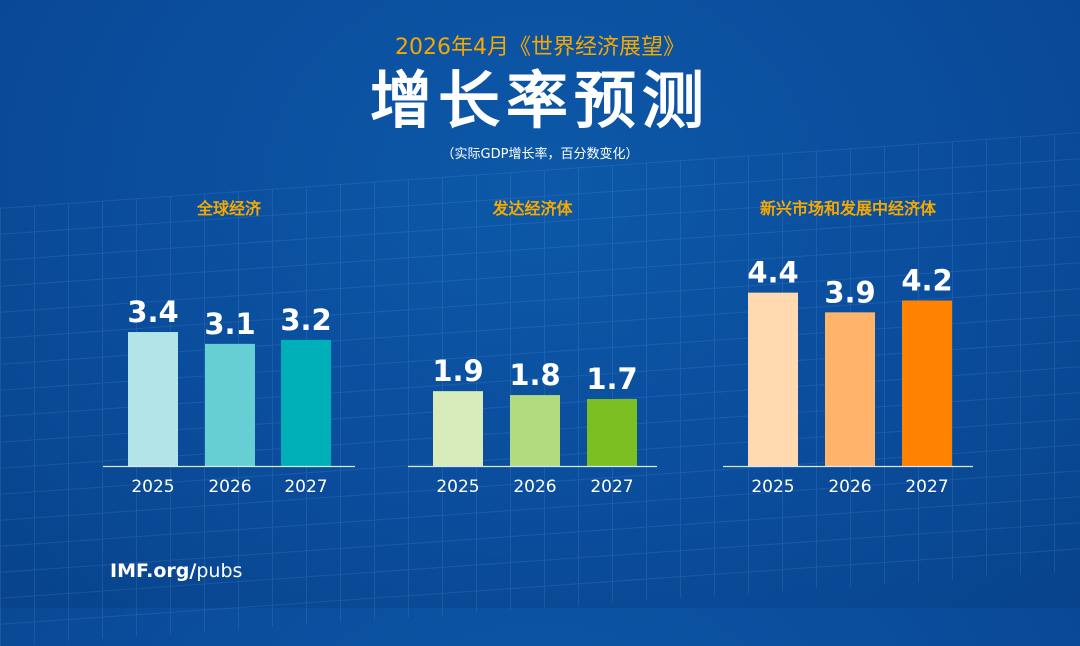  What do you see at coordinates (305, 320) in the screenshot?
I see `data-label: 3.2` at bounding box center [305, 320].